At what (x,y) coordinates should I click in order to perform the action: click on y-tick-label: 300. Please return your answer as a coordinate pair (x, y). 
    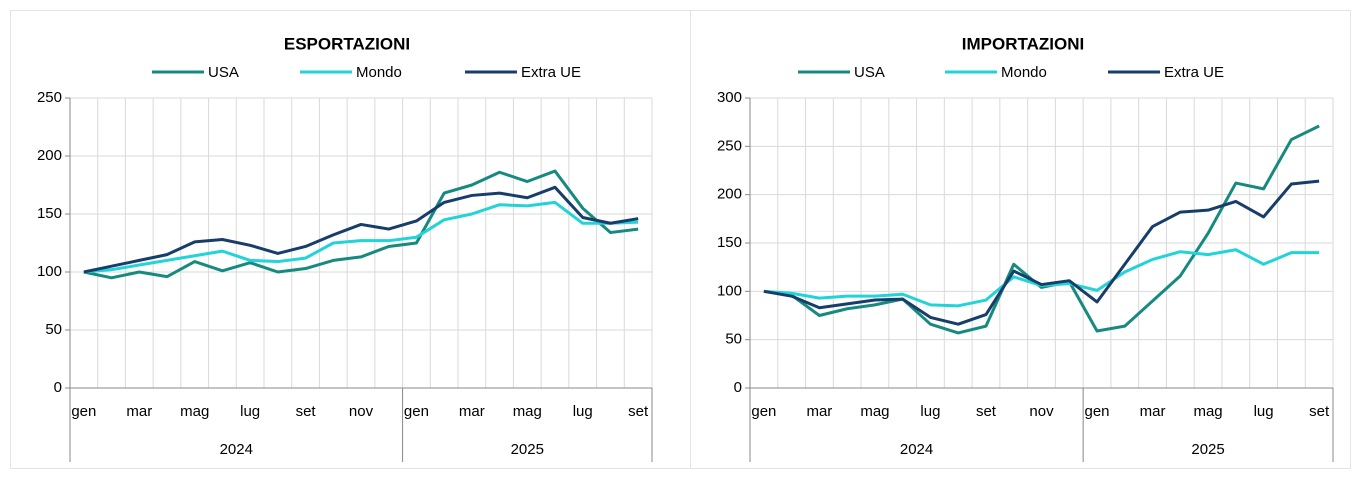
    Looking at the image, I should click on (729, 97).